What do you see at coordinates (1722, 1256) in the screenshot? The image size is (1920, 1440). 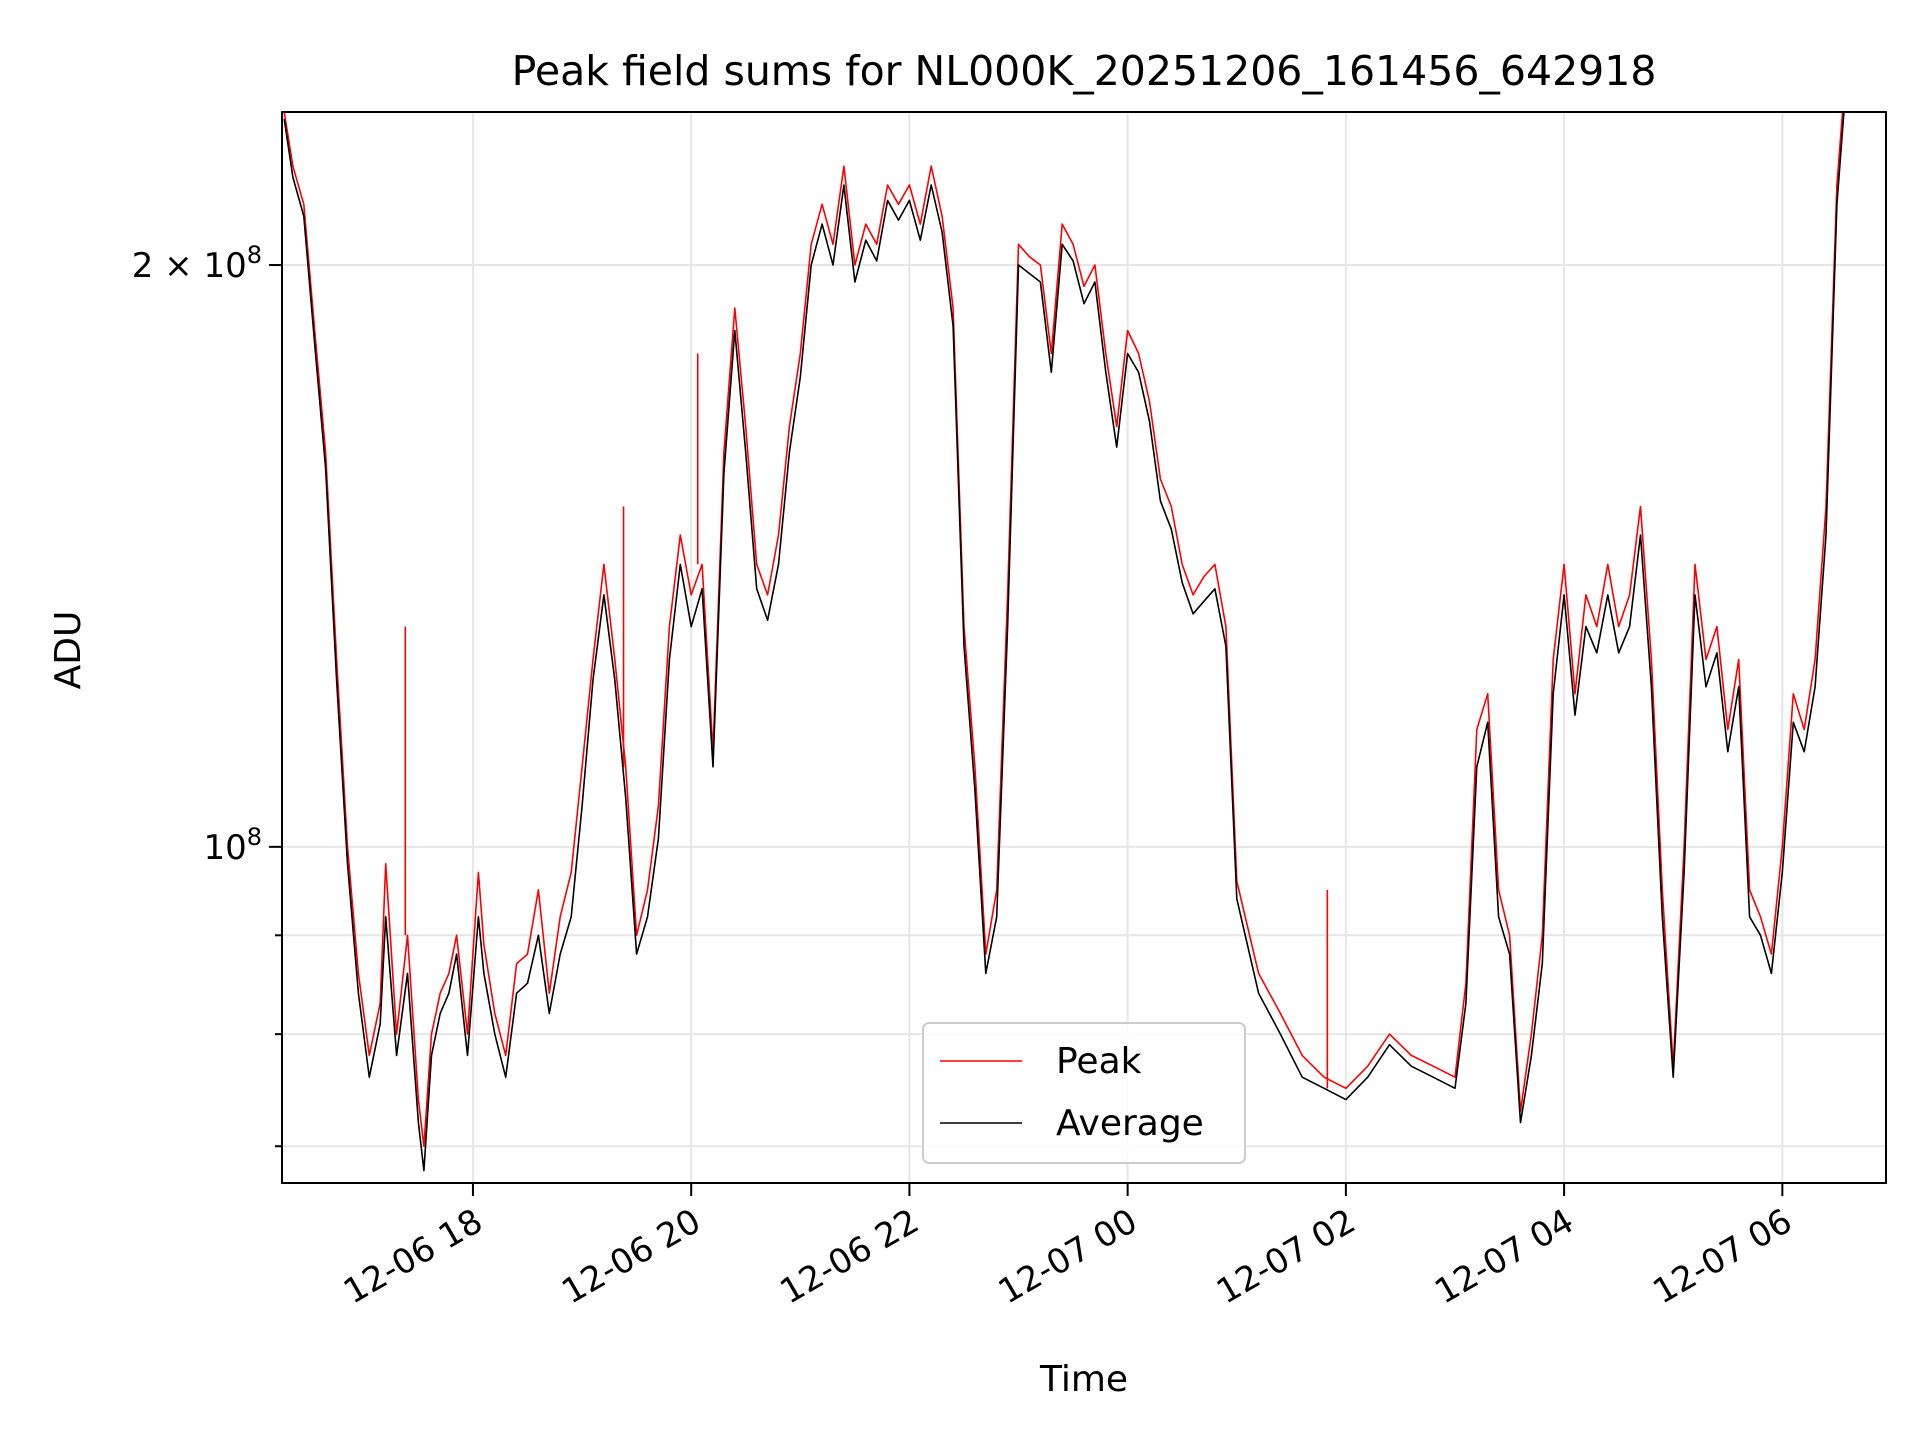 I see `x-tick-label: 12-07 06` at bounding box center [1722, 1256].